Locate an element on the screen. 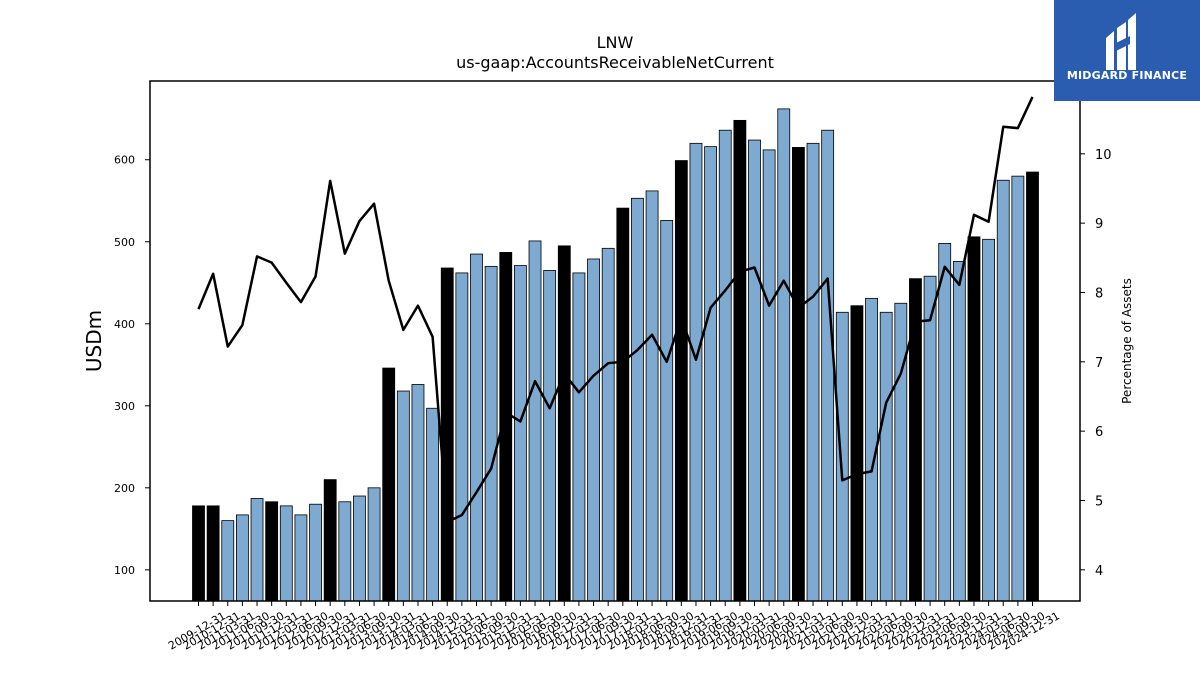 The width and height of the screenshot is (1200, 675). logo-mark-icon is located at coordinates (1121, 41).